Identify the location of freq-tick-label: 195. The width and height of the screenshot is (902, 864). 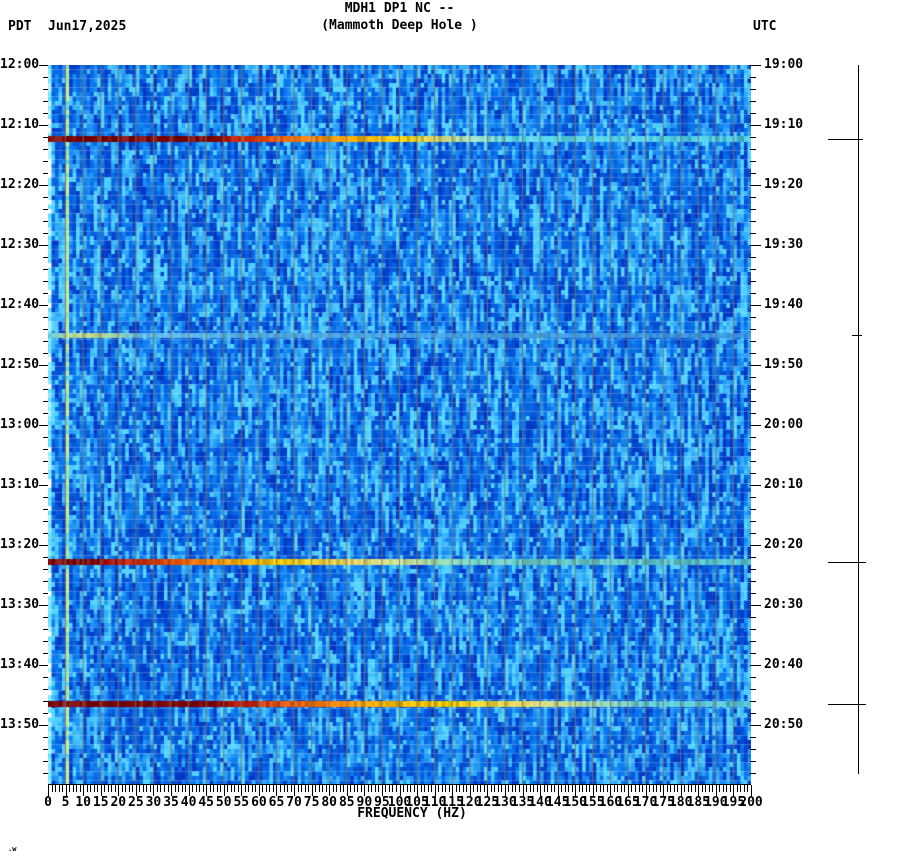
(733, 802).